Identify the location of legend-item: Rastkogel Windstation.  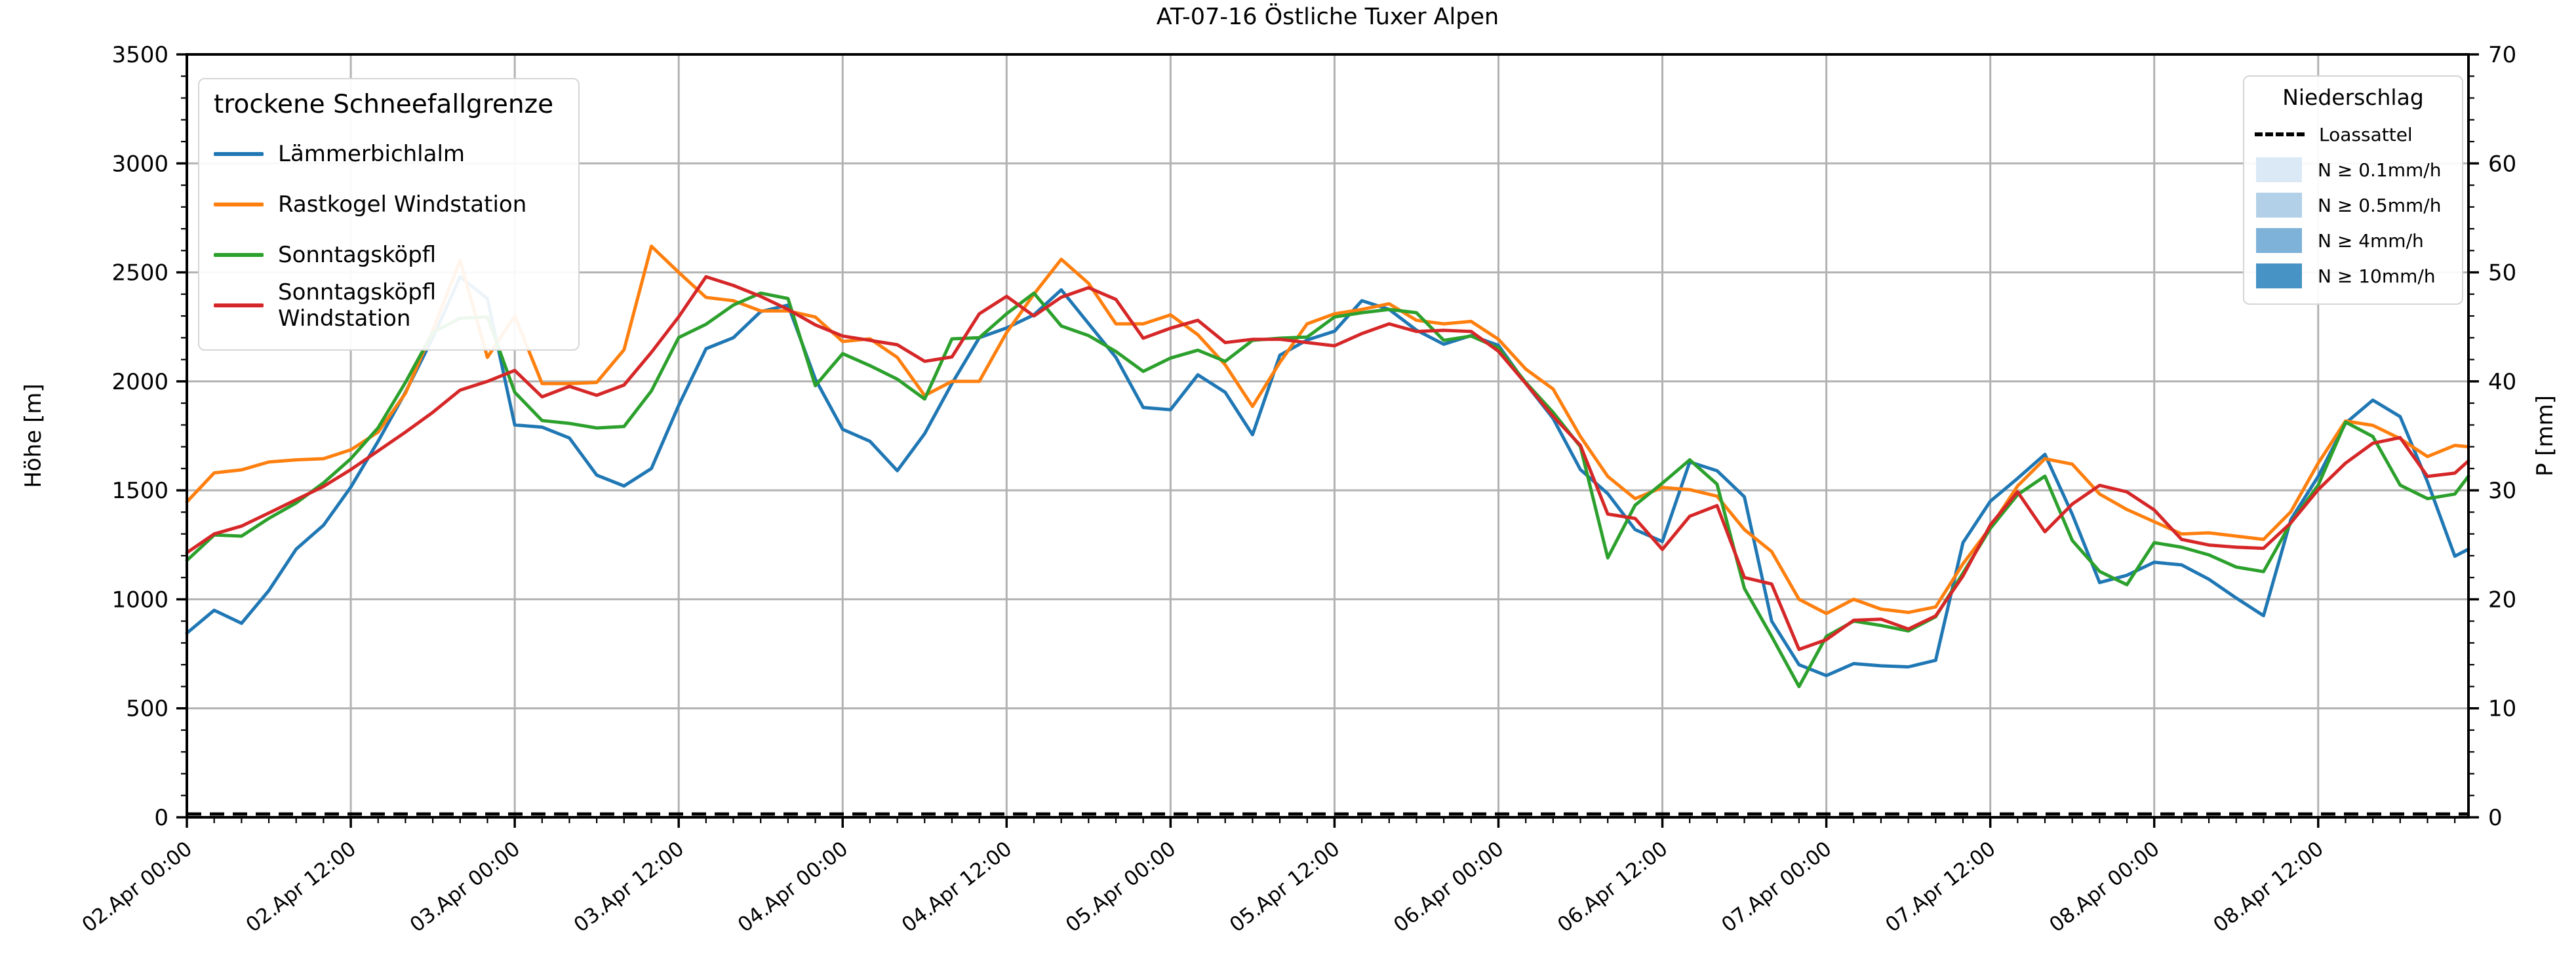
(388, 204).